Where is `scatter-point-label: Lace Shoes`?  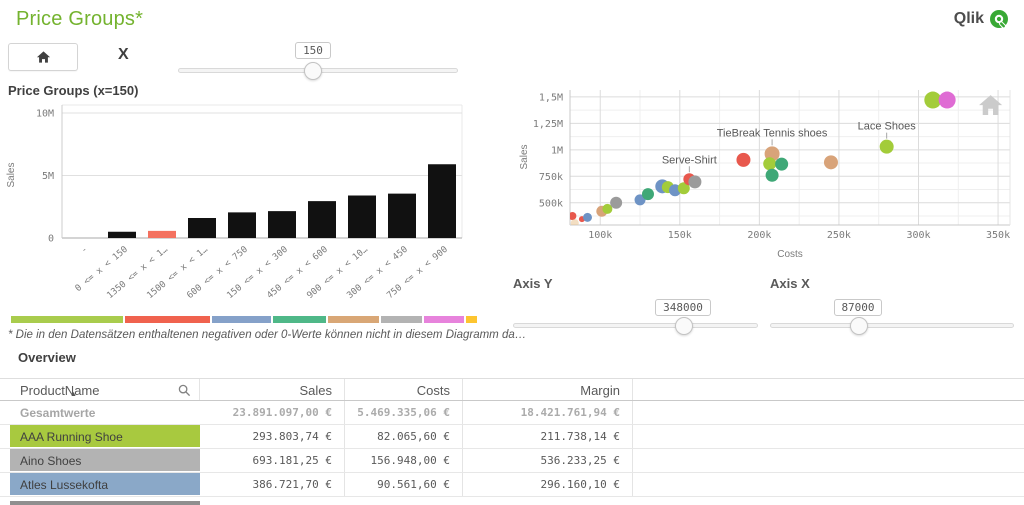
scatter-point-label: Lace Shoes is located at coordinates (887, 127).